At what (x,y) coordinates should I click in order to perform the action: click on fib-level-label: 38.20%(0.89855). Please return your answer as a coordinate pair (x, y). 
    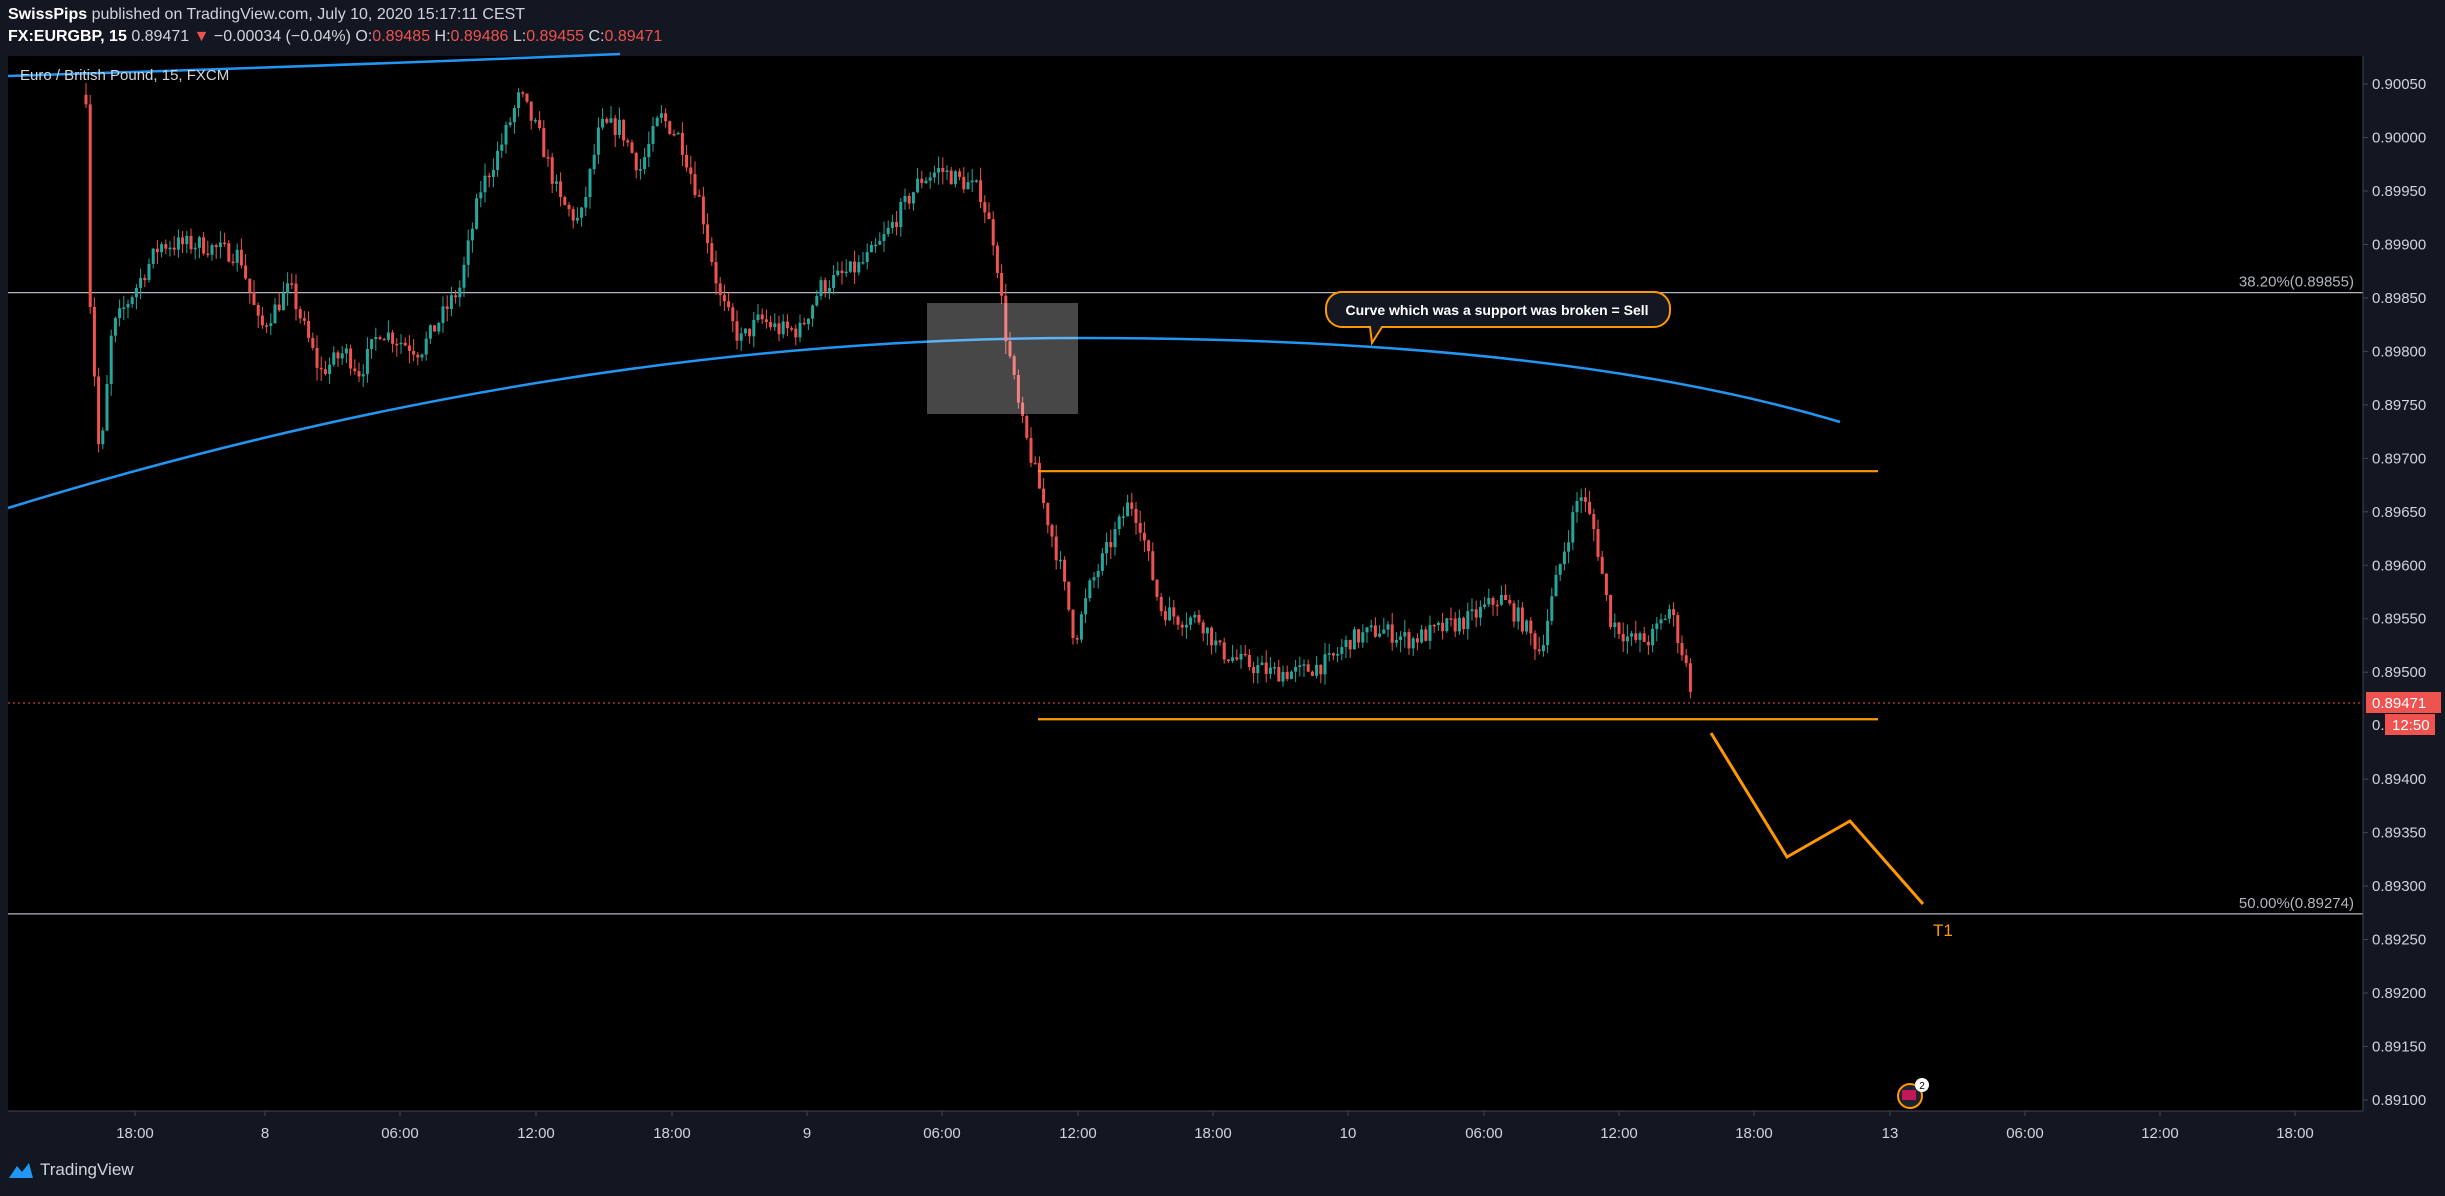
    Looking at the image, I should click on (2296, 282).